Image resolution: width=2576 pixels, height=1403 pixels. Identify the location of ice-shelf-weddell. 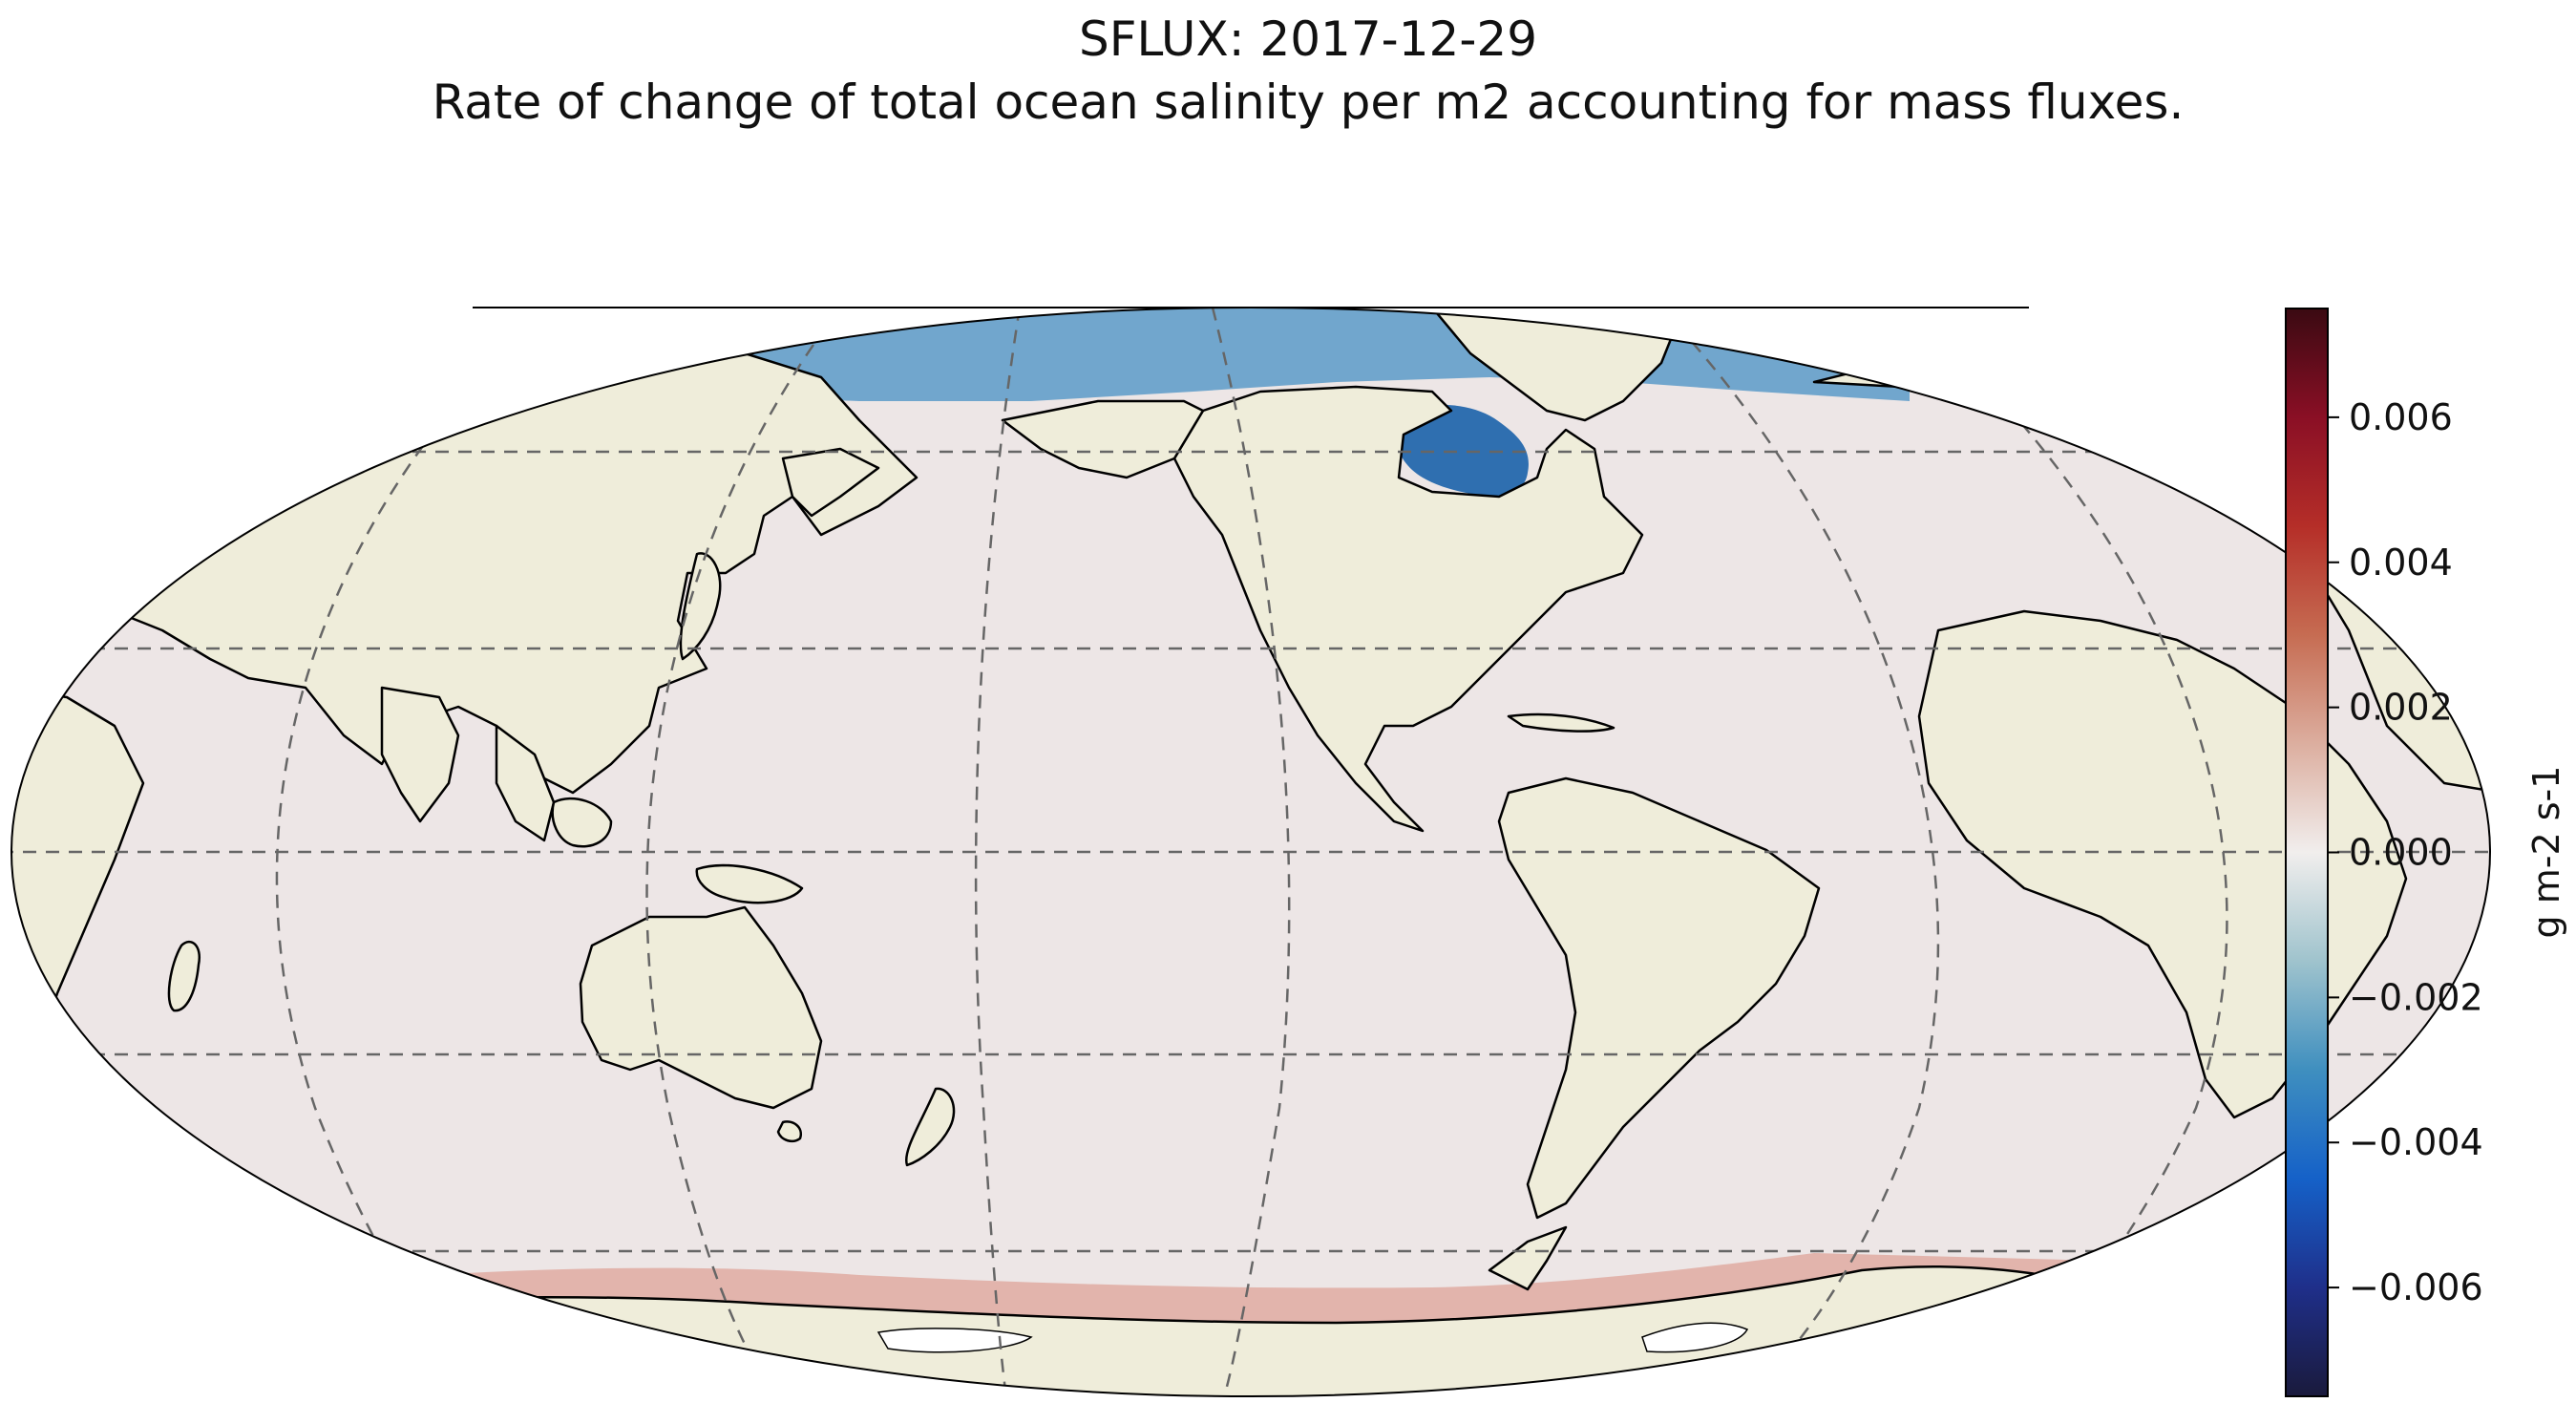
(1695, 1337).